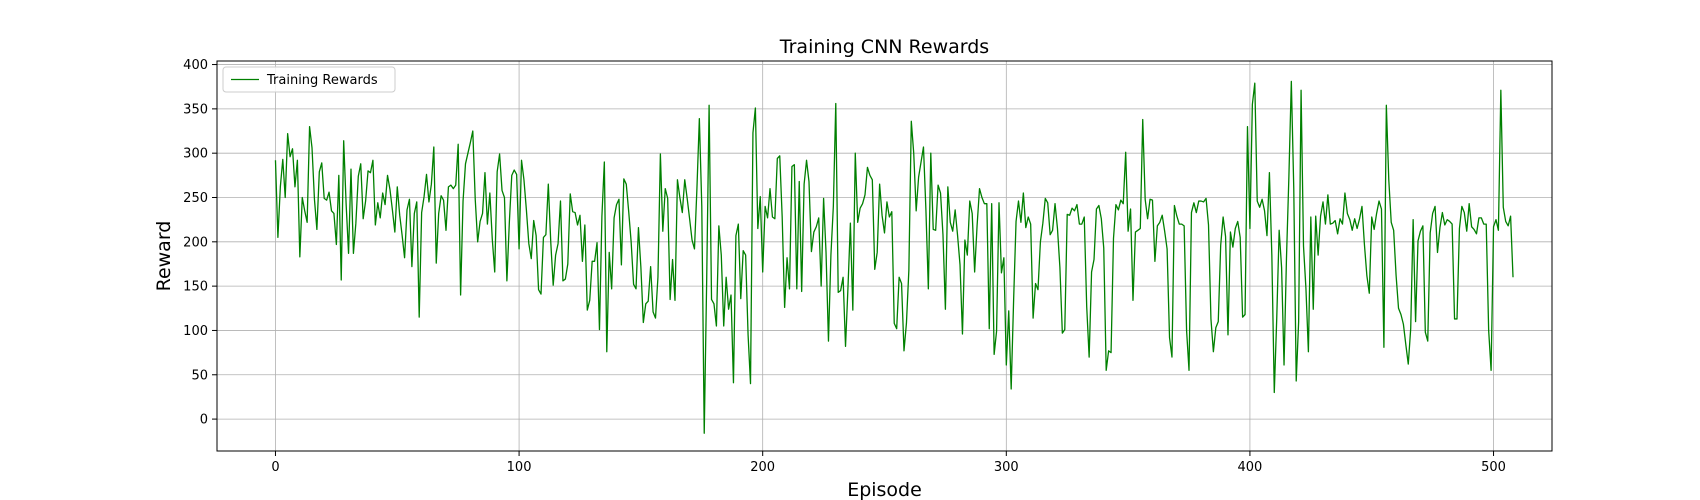 This screenshot has height=500, width=1700. Describe the element at coordinates (888, 463) in the screenshot. I see `x-axis: 0 100 200 300 400 500` at that location.